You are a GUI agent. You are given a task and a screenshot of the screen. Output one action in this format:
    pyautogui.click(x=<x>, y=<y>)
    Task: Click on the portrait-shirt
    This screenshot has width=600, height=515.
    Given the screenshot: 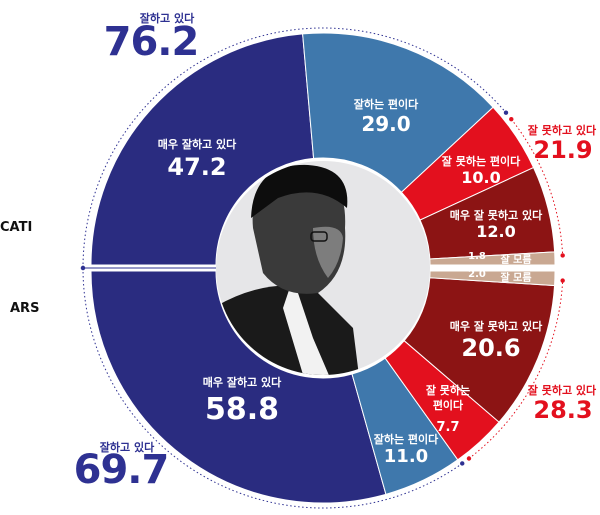 What is the action you would take?
    pyautogui.click(x=313, y=326)
    